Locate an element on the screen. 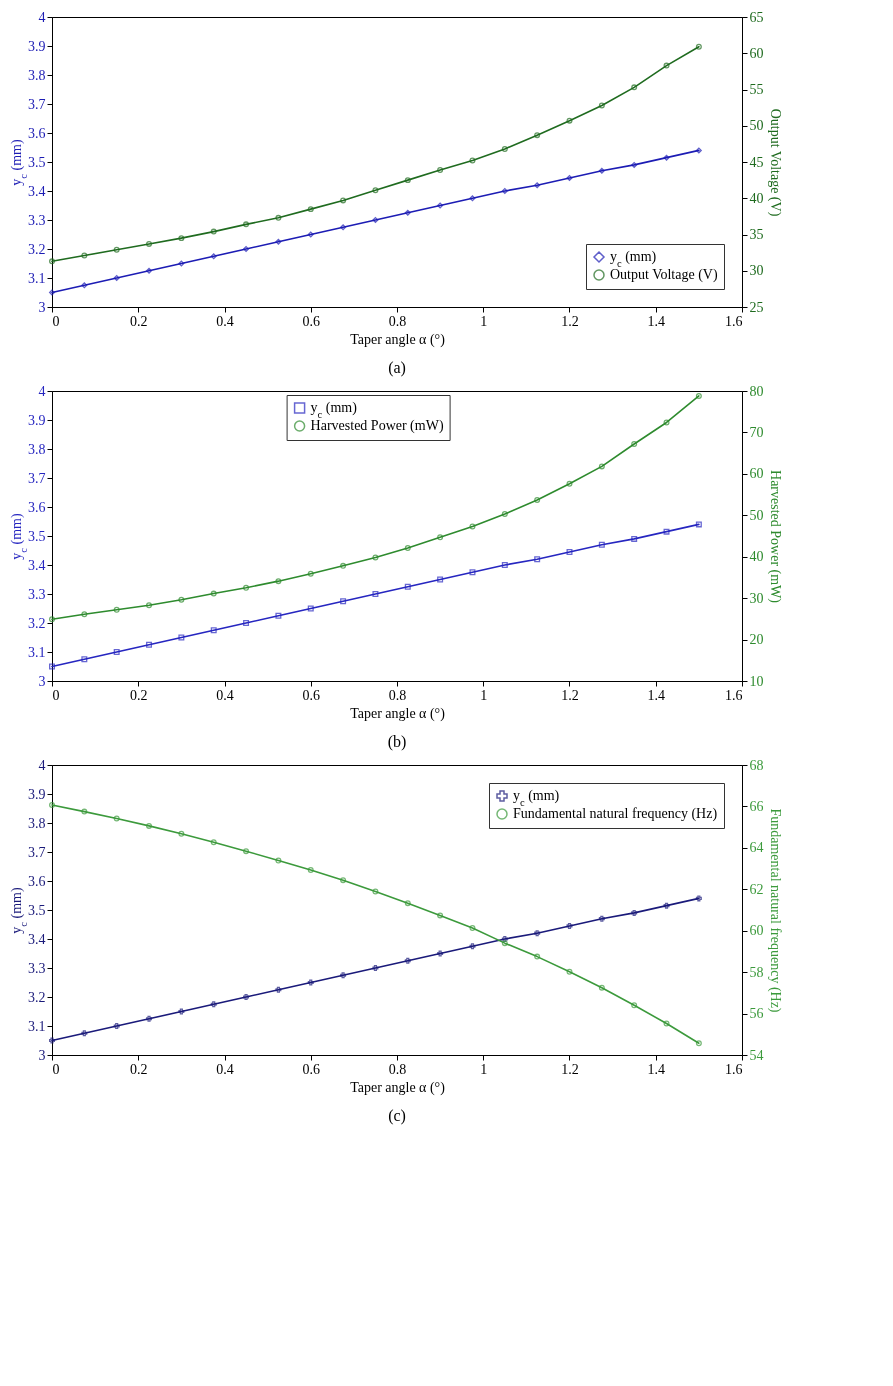 This screenshot has height=1386, width=893. y-tick-label: 3.1 is located at coordinates (37, 652).